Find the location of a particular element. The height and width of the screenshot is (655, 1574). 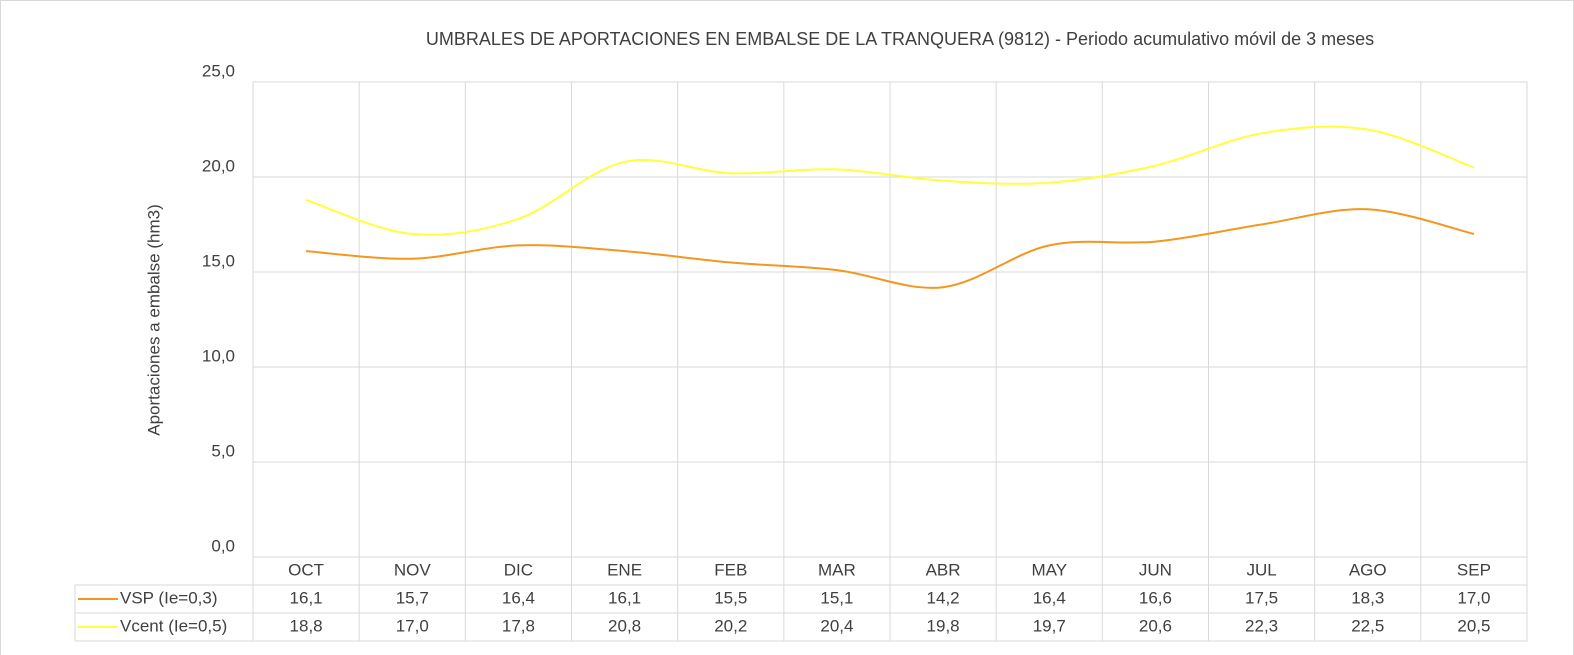

x-tick-label: OCT is located at coordinates (306, 569).